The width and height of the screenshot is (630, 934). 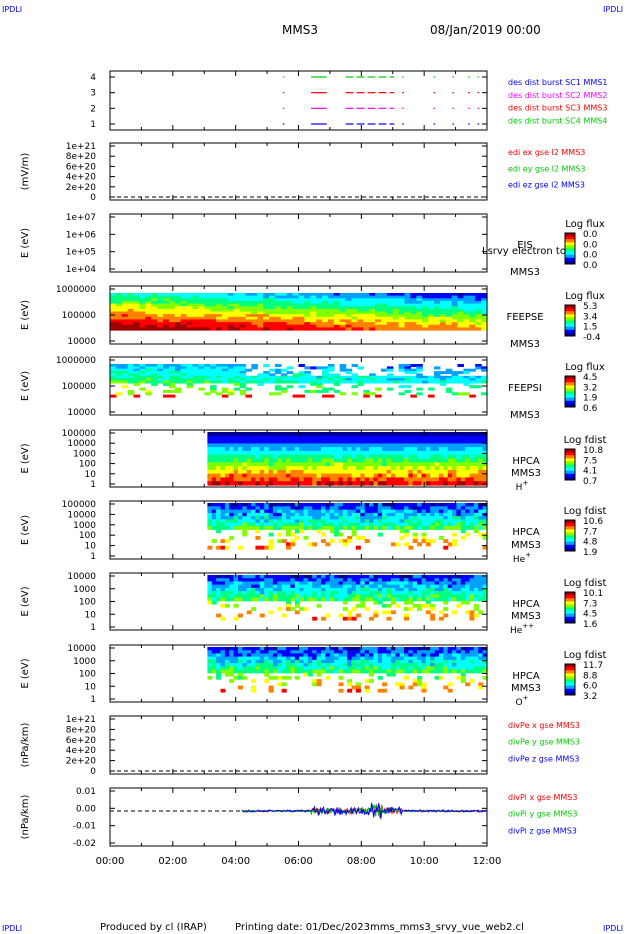 What do you see at coordinates (526, 698) in the screenshot?
I see `charge-label: +` at bounding box center [526, 698].